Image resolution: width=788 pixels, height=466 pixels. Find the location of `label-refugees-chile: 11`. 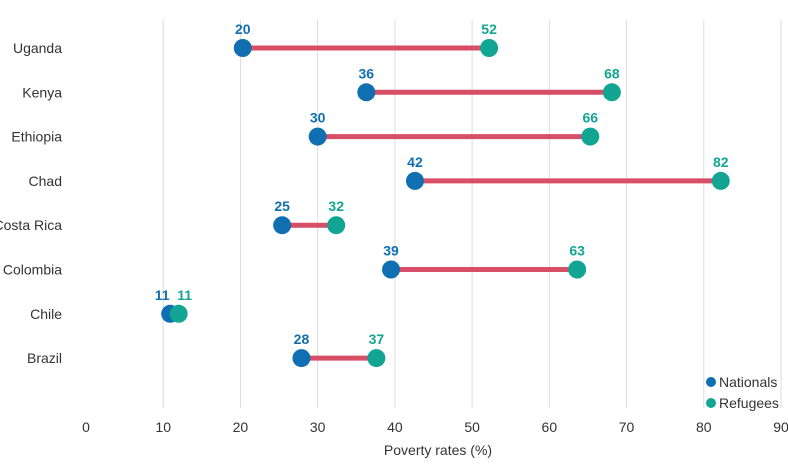

label-refugees-chile: 11 is located at coordinates (184, 295).